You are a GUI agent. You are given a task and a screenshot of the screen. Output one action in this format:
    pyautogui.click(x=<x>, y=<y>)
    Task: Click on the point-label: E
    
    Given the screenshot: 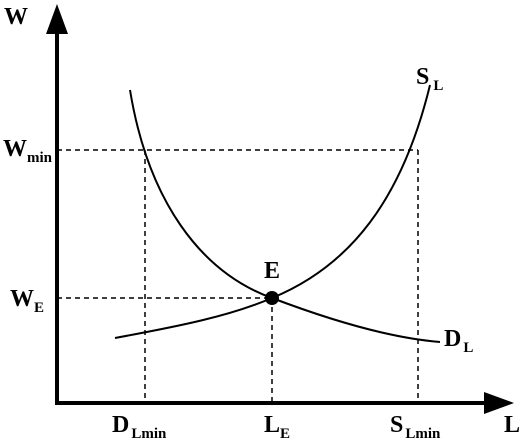 What is the action you would take?
    pyautogui.click(x=272, y=271)
    